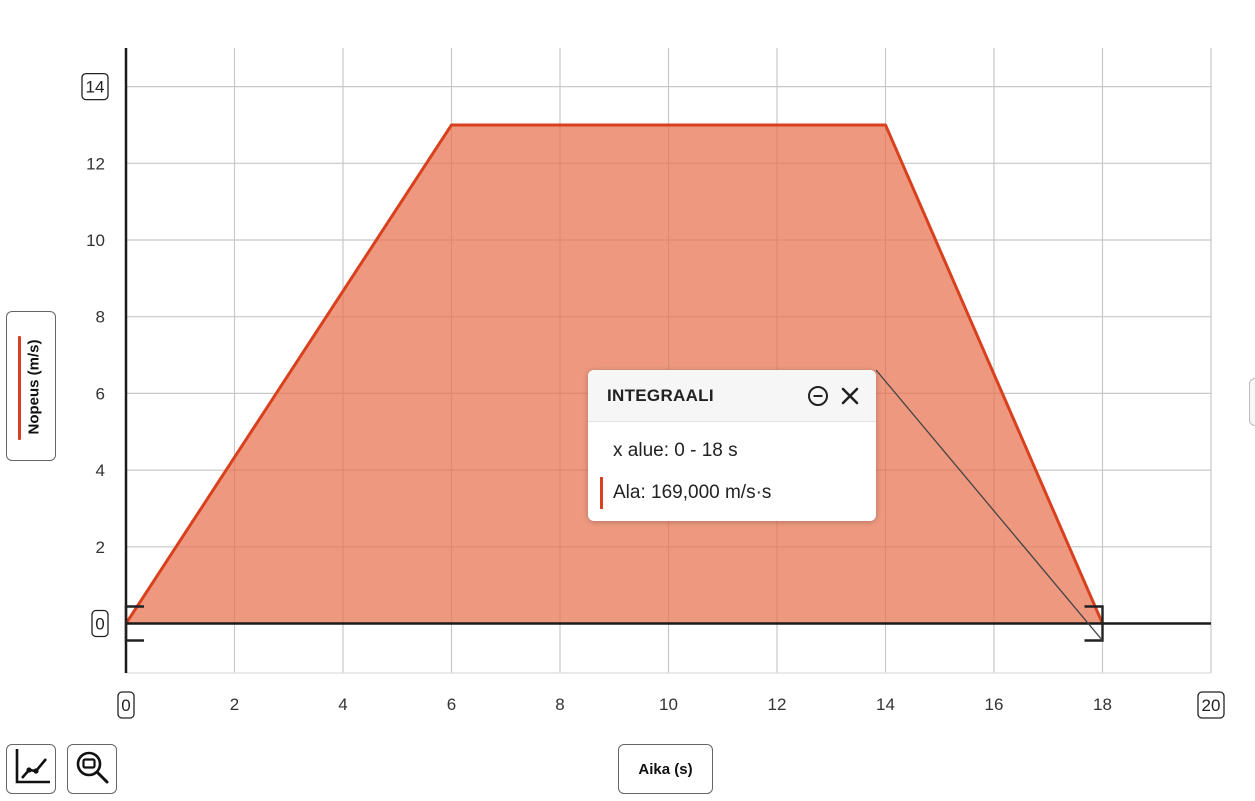  What do you see at coordinates (95, 240) in the screenshot?
I see `y-tick-label: 10` at bounding box center [95, 240].